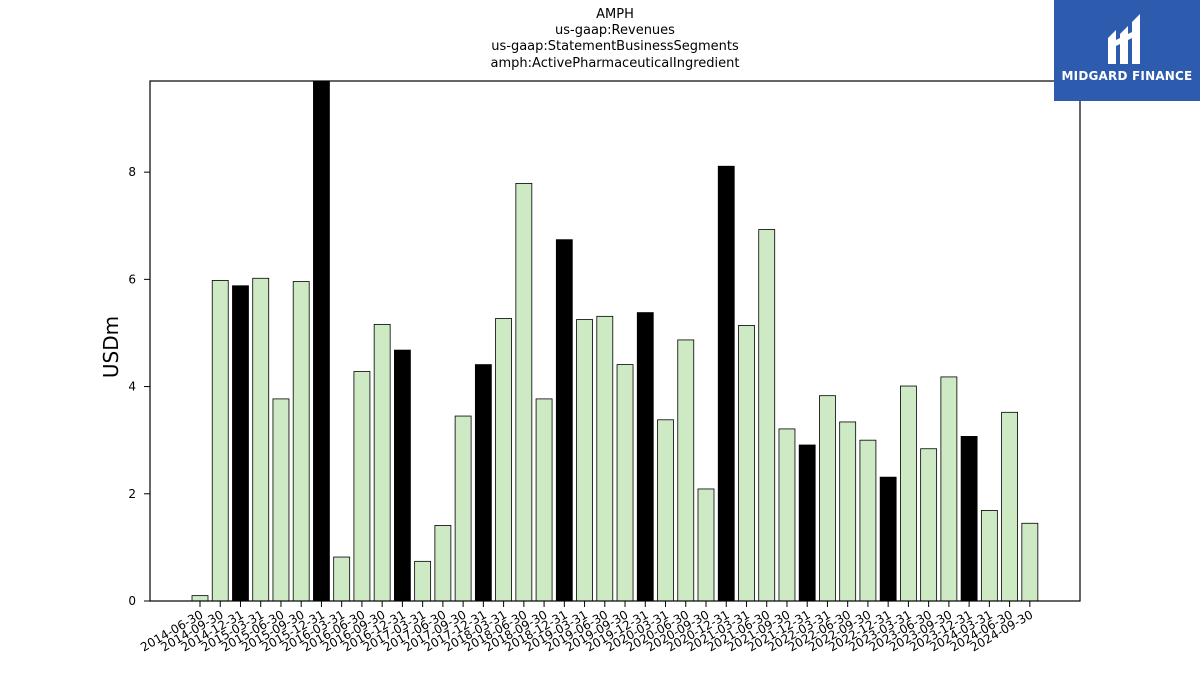 This screenshot has width=1200, height=675. What do you see at coordinates (1127, 76) in the screenshot?
I see `logo-text: MIDGARD FINANCE` at bounding box center [1127, 76].